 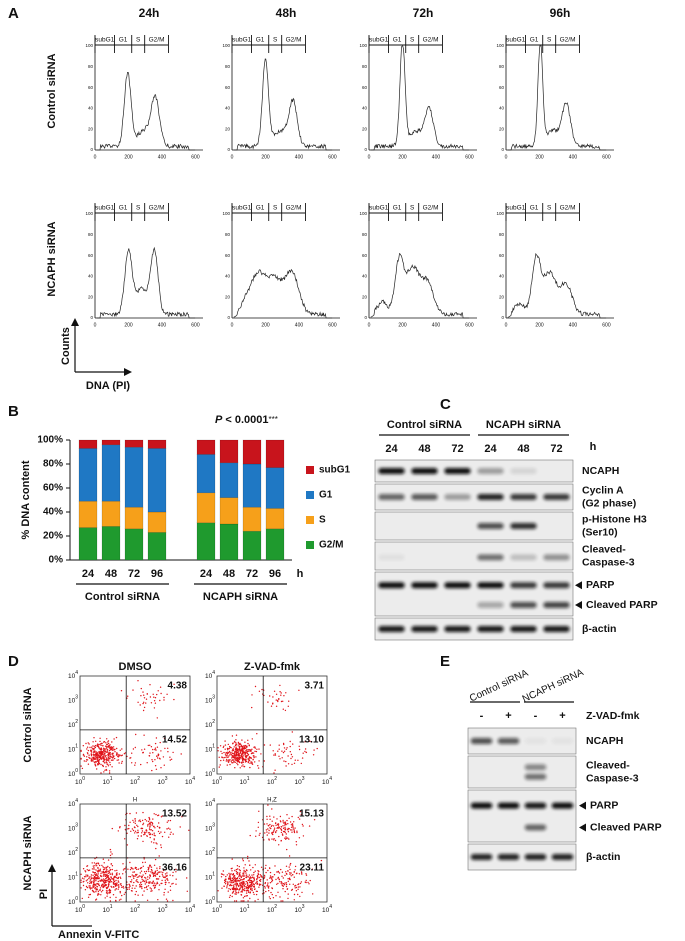 I want to click on hist-x-tick: 0, so click(x=369, y=157).